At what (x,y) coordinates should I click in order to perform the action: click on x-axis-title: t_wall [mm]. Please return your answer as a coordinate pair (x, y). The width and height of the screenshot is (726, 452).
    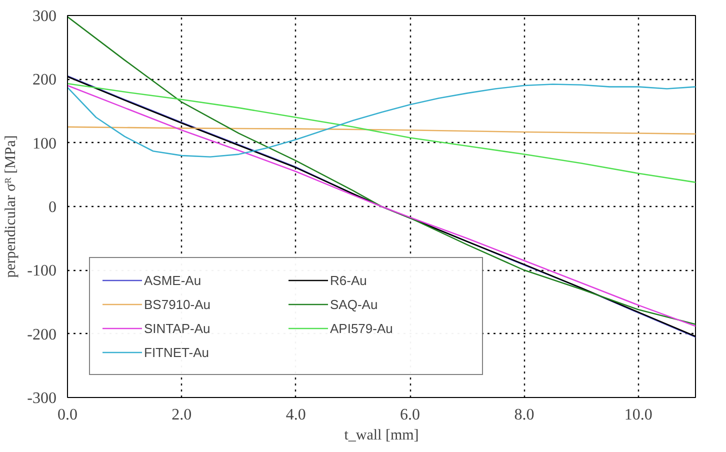
    Looking at the image, I should click on (381, 436).